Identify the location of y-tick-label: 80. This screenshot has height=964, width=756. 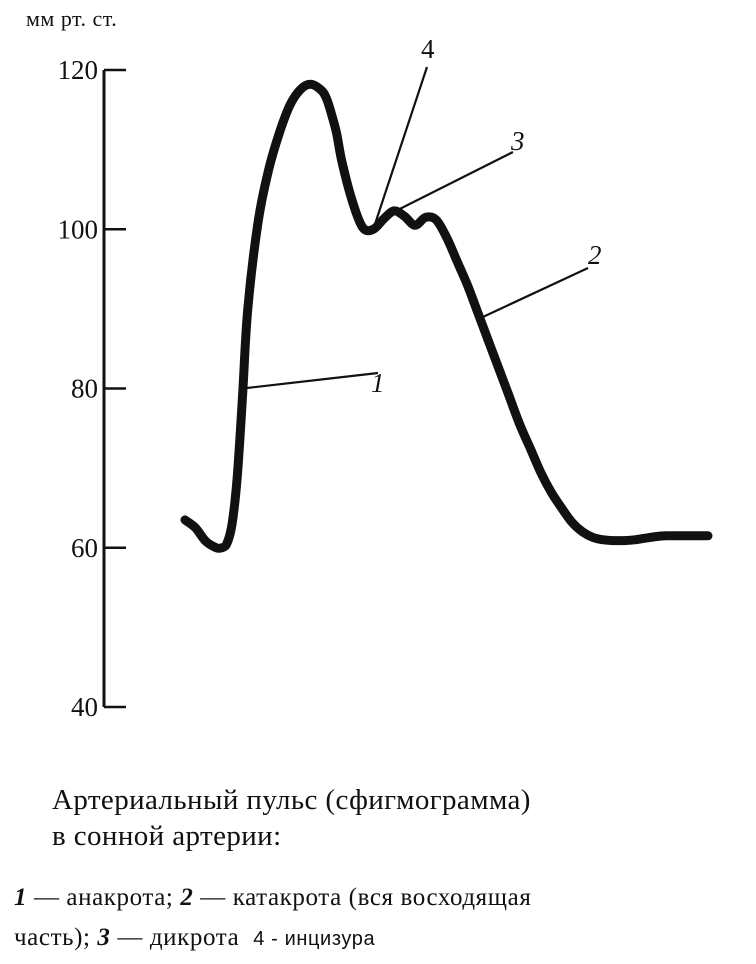
(84, 389).